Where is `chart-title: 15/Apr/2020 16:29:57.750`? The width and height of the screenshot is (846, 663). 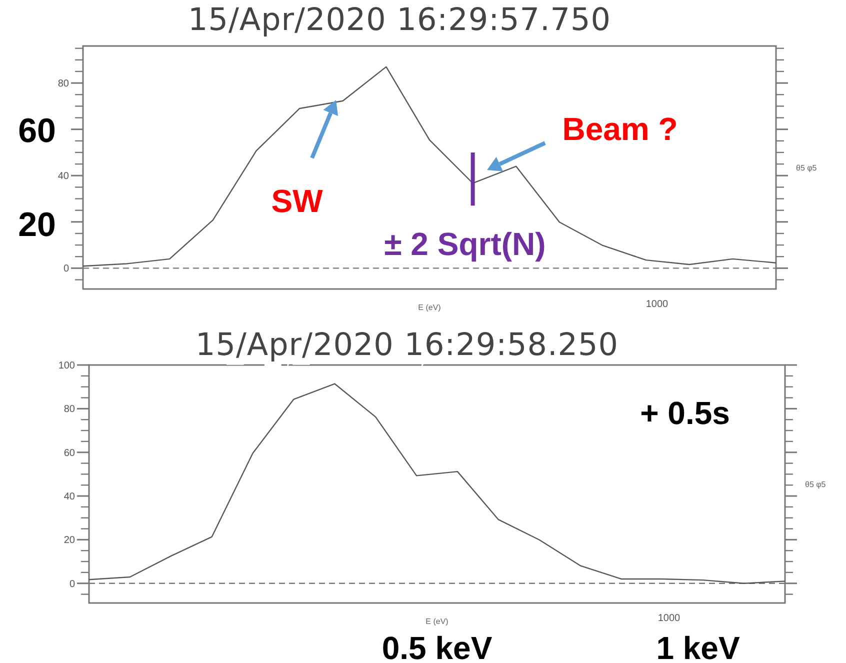
chart-title: 15/Apr/2020 16:29:57.750 is located at coordinates (399, 20).